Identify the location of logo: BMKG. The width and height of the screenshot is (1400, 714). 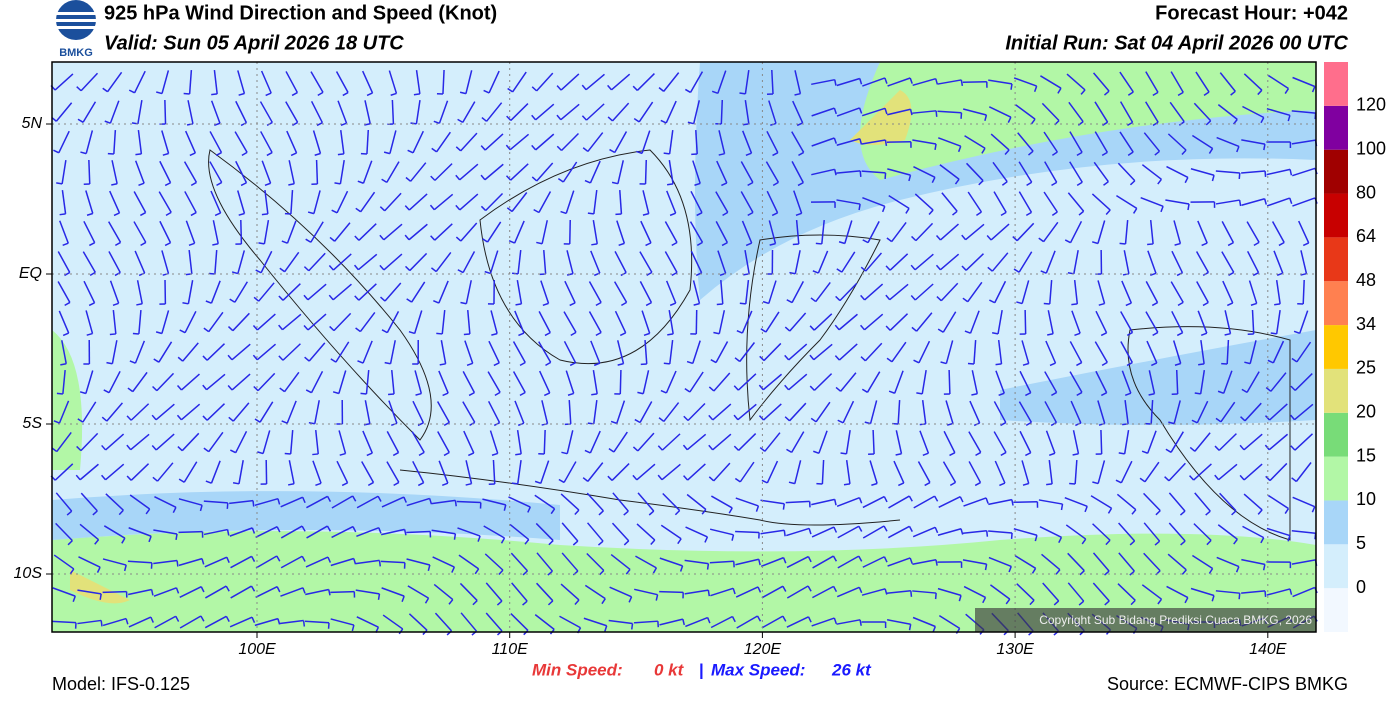
(76, 29).